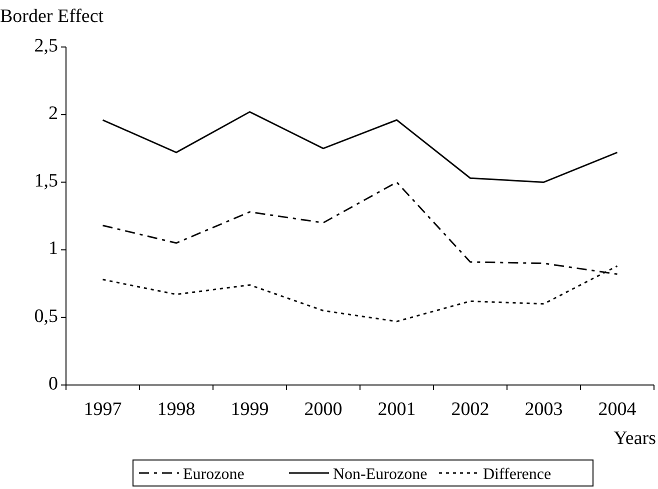  Describe the element at coordinates (543, 409) in the screenshot. I see `x-tick-label: 2003` at that location.